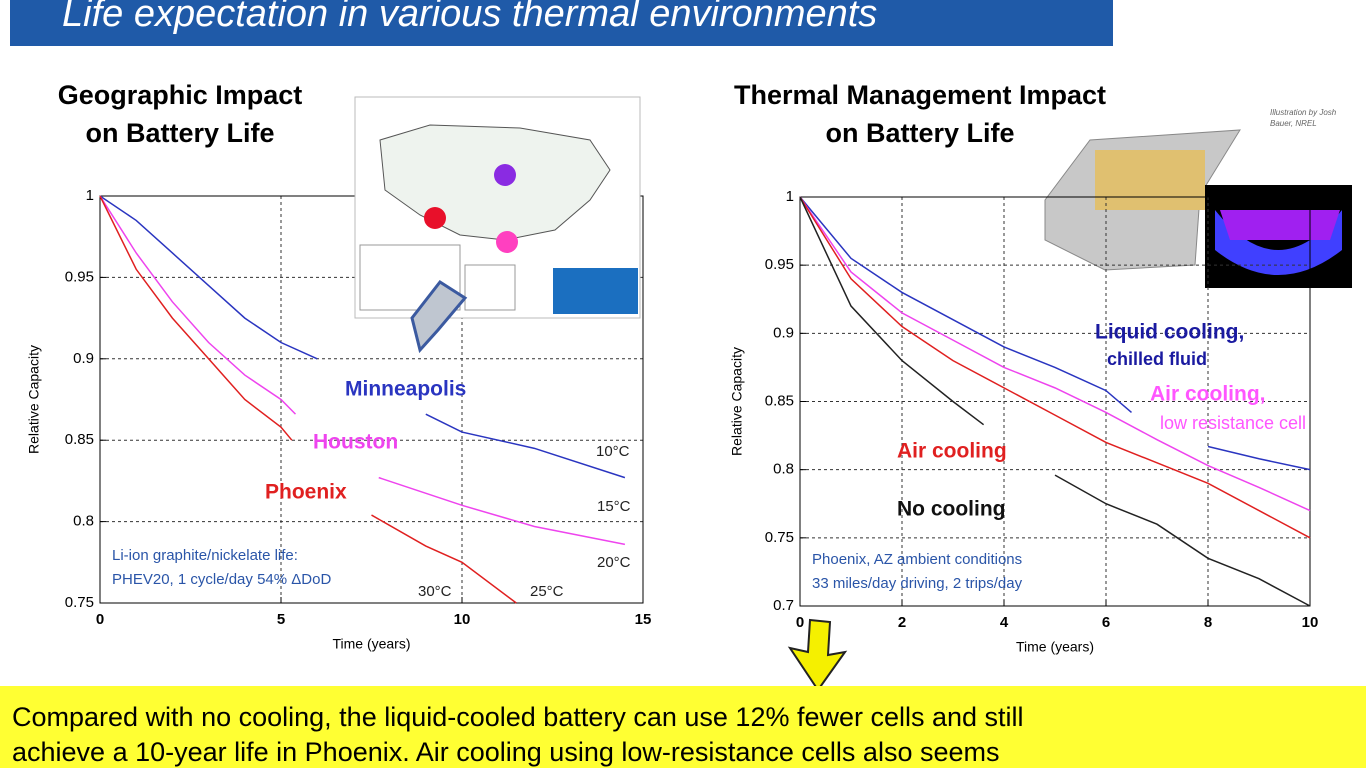 This screenshot has width=1366, height=773. I want to click on y-tick-label: 0.7, so click(783, 605).